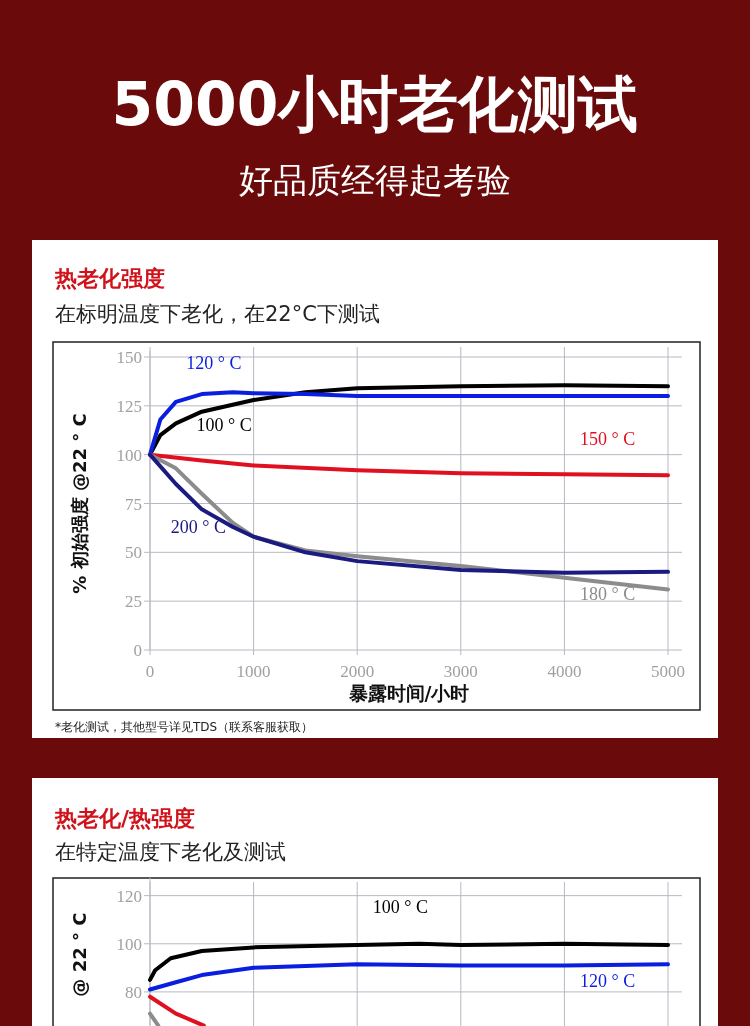 The image size is (750, 1026). Describe the element at coordinates (137, 650) in the screenshot. I see `y-tick-label: 0` at that location.